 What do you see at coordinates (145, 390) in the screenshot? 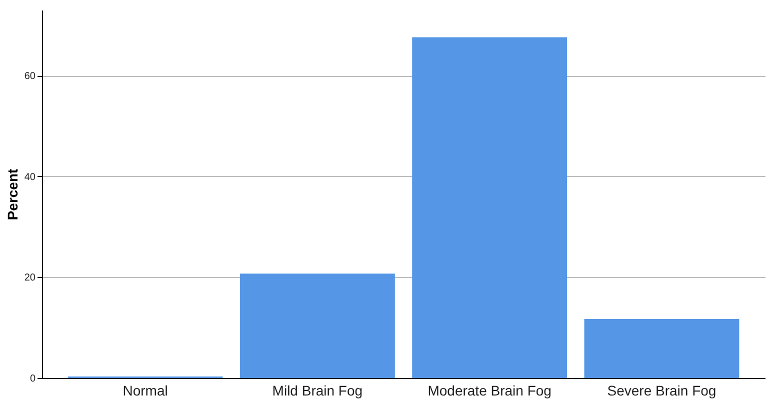
I see `x-tick-label: Normal` at bounding box center [145, 390].